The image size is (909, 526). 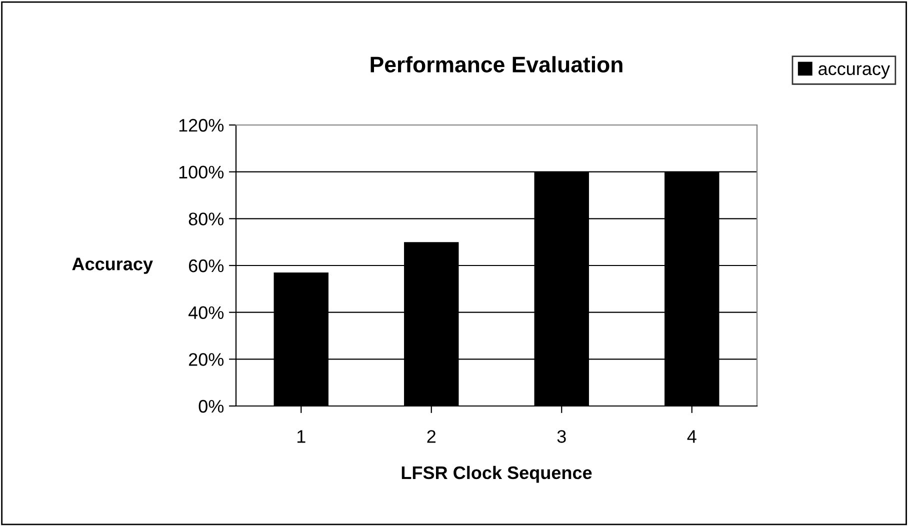 I want to click on y-tick-label: 20%, so click(x=206, y=359).